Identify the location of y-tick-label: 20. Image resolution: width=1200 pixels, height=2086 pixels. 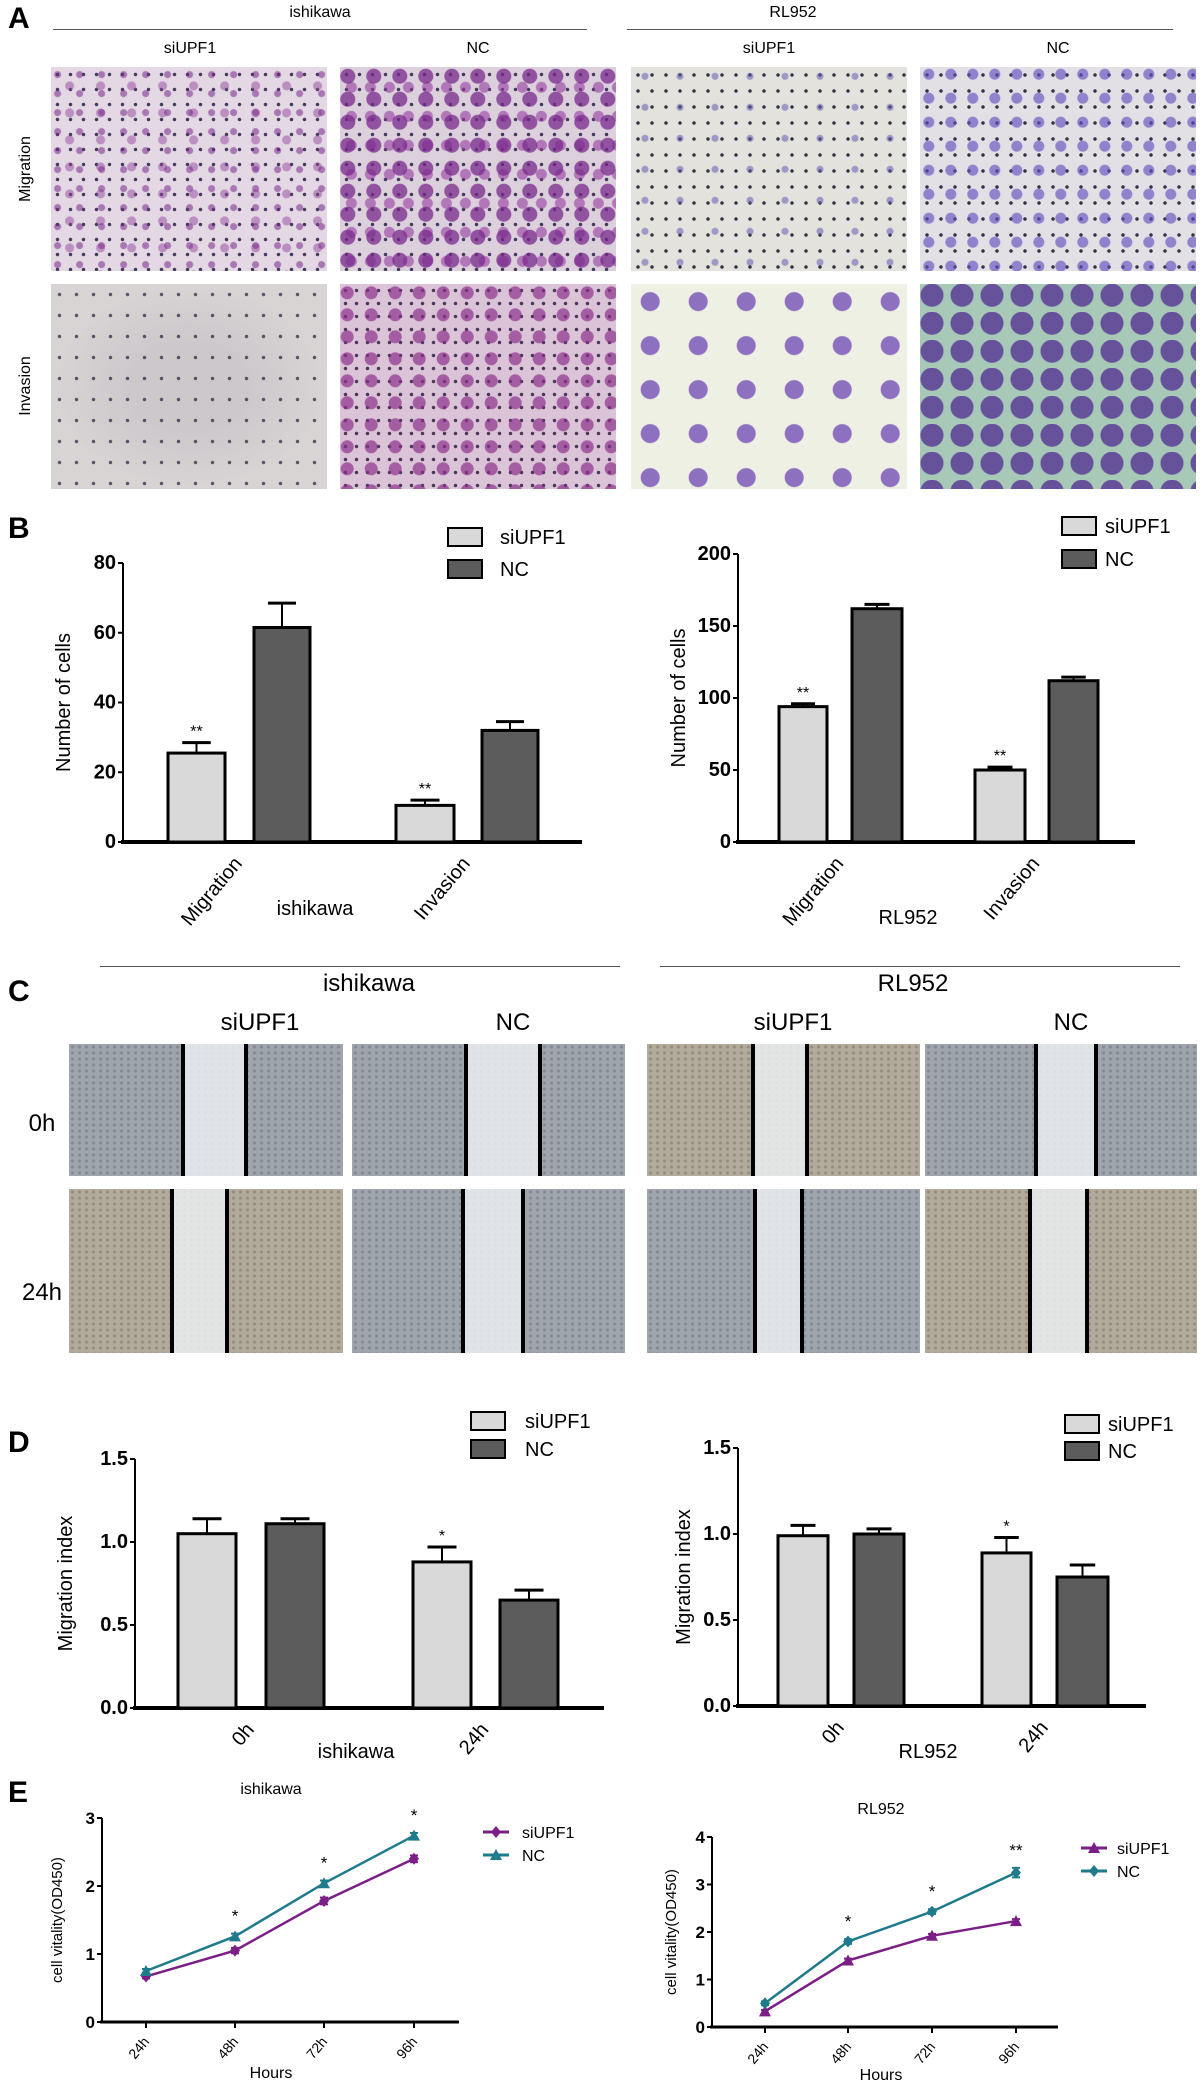
(105, 772).